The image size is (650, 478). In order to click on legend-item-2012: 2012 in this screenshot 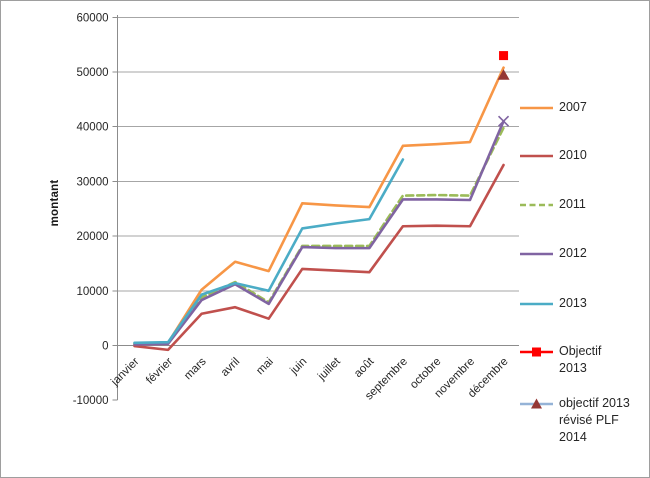, I will do `click(583, 253)`.